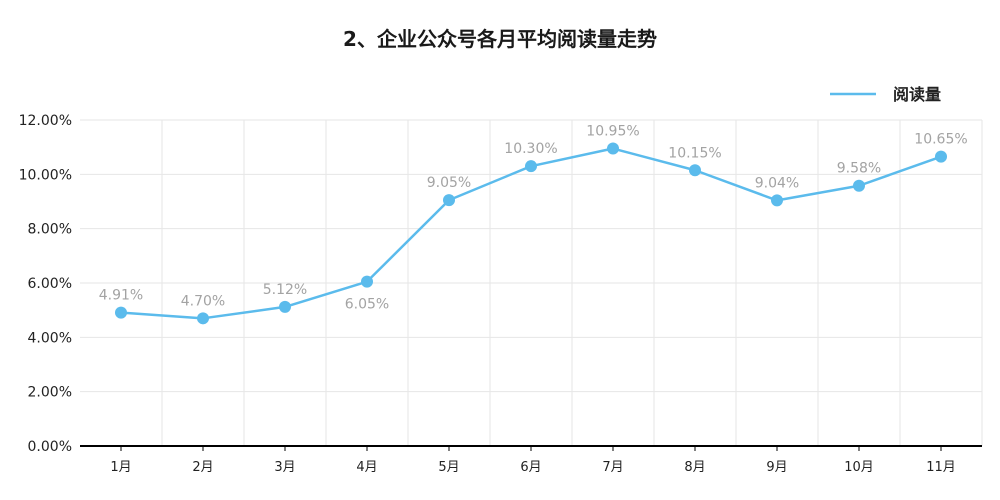  Describe the element at coordinates (941, 467) in the screenshot. I see `x-tick-label: 11月` at that location.